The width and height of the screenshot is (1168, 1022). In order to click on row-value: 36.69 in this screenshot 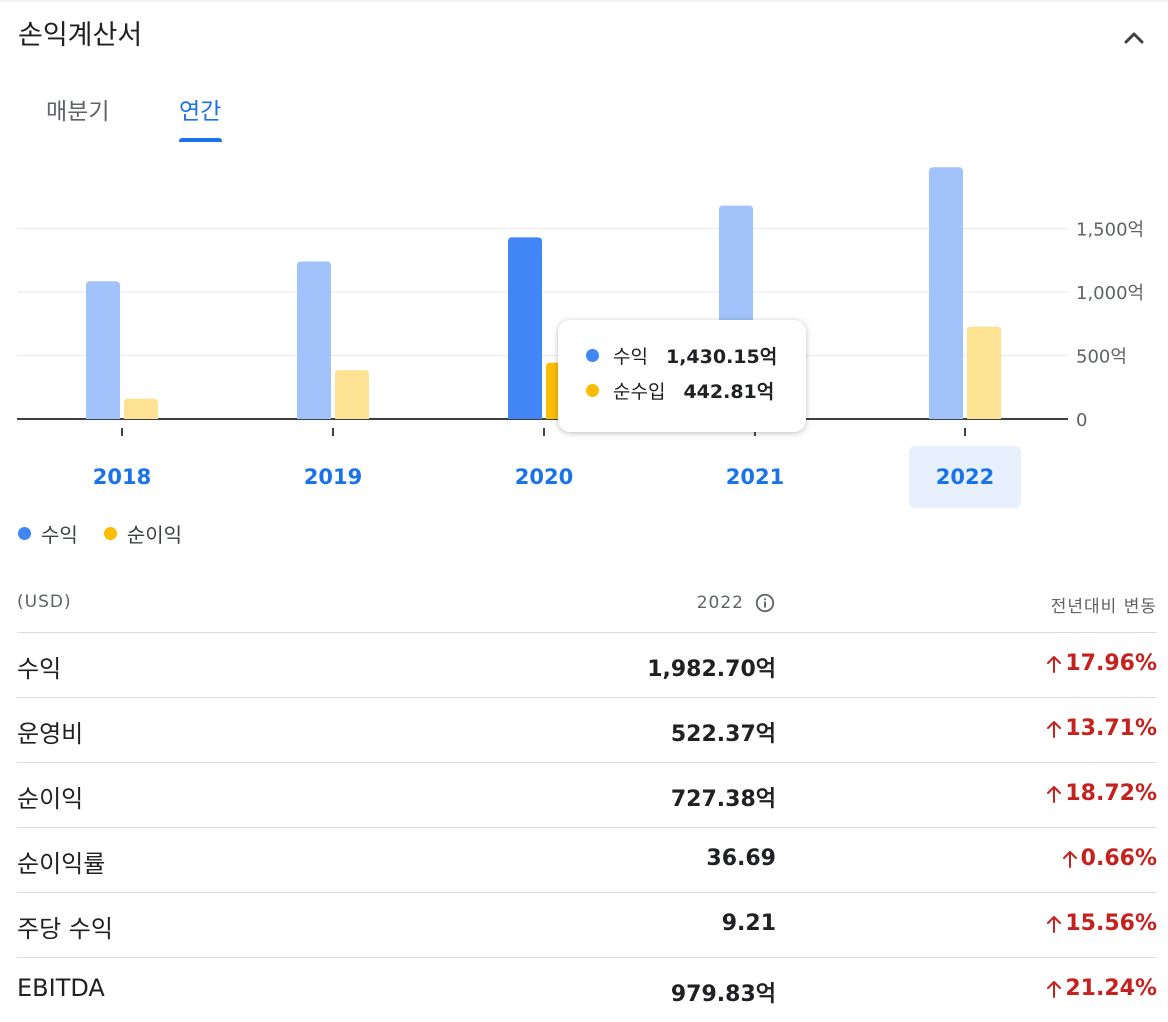, I will do `click(741, 858)`.